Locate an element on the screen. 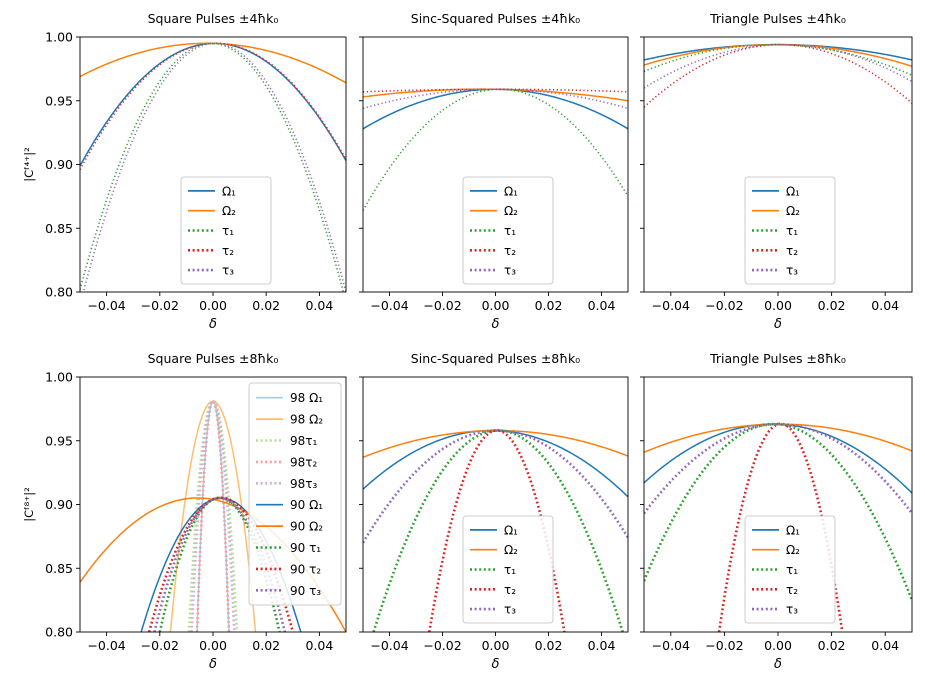 This screenshot has width=925, height=694. y-axis-label: |Cᶠ⁸⁺|² is located at coordinates (29, 504).